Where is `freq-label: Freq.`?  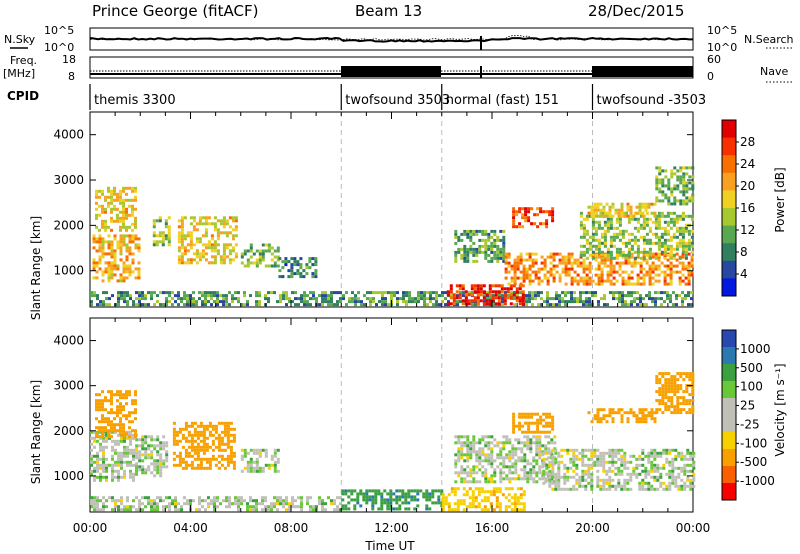
freq-label: Freq. is located at coordinates (23, 60).